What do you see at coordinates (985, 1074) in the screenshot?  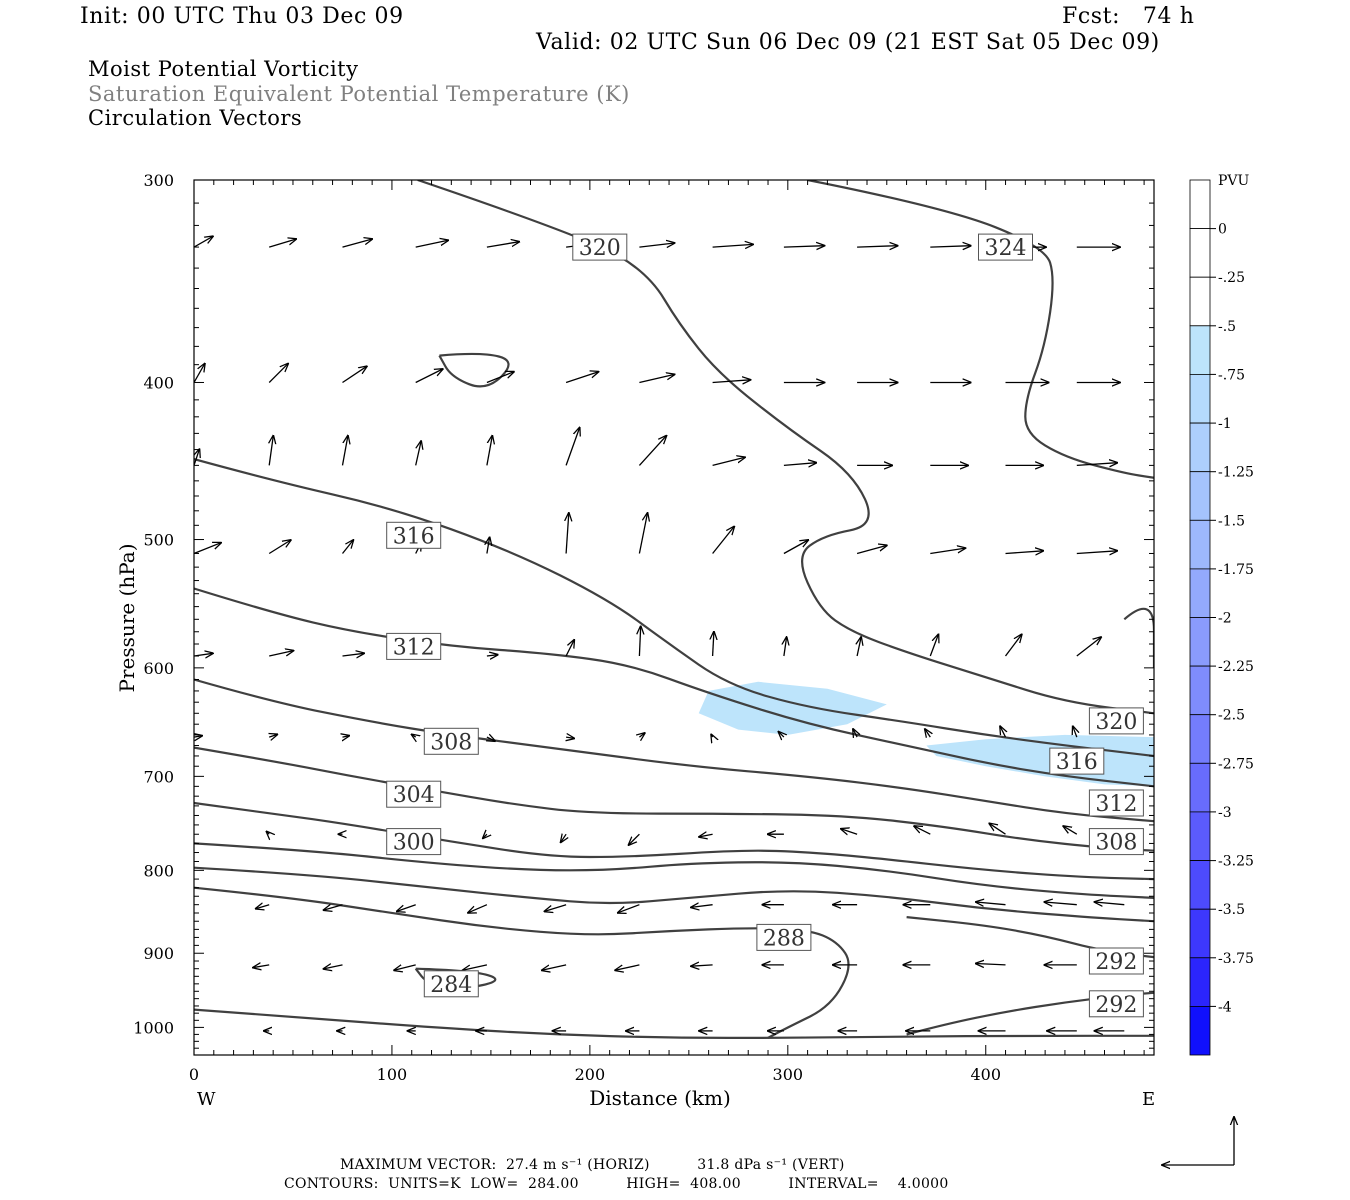 I see `x-tick-label: 400` at bounding box center [985, 1074].